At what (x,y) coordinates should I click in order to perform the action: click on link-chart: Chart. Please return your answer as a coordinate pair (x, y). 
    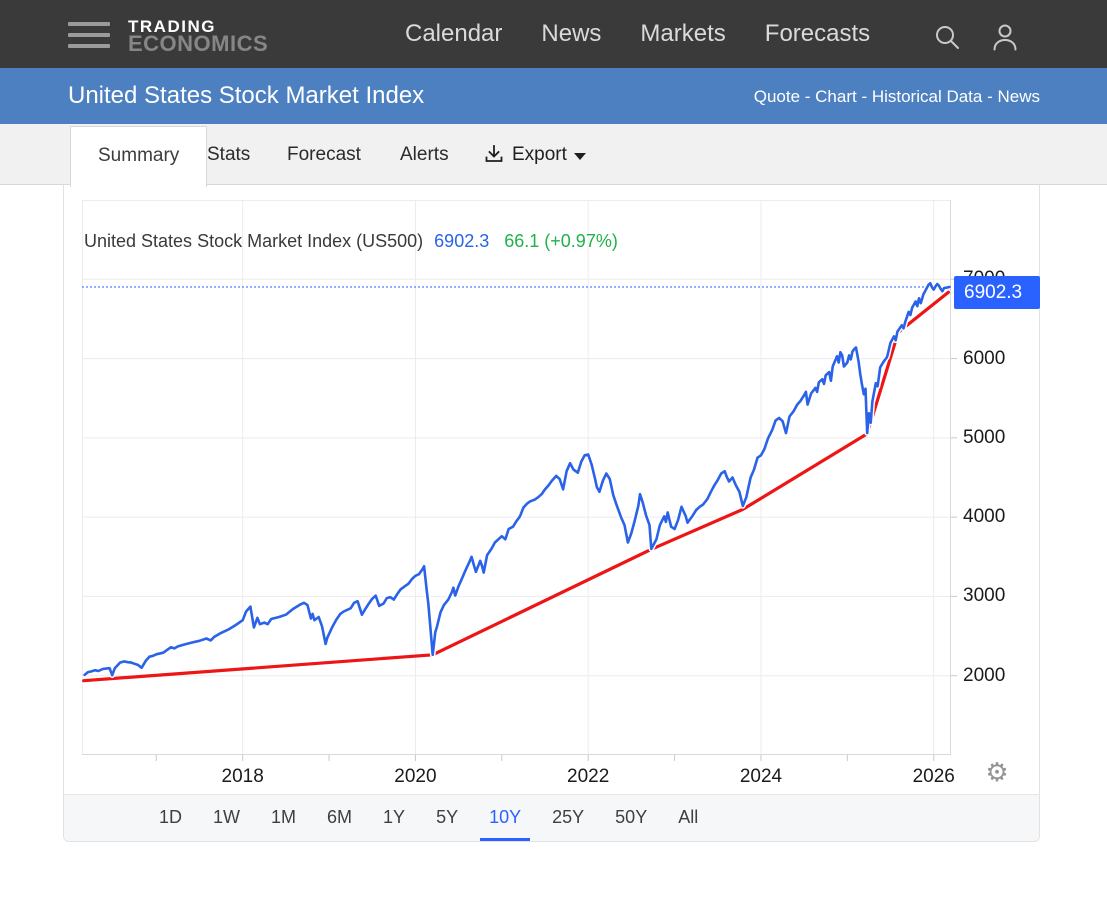
    Looking at the image, I should click on (836, 96).